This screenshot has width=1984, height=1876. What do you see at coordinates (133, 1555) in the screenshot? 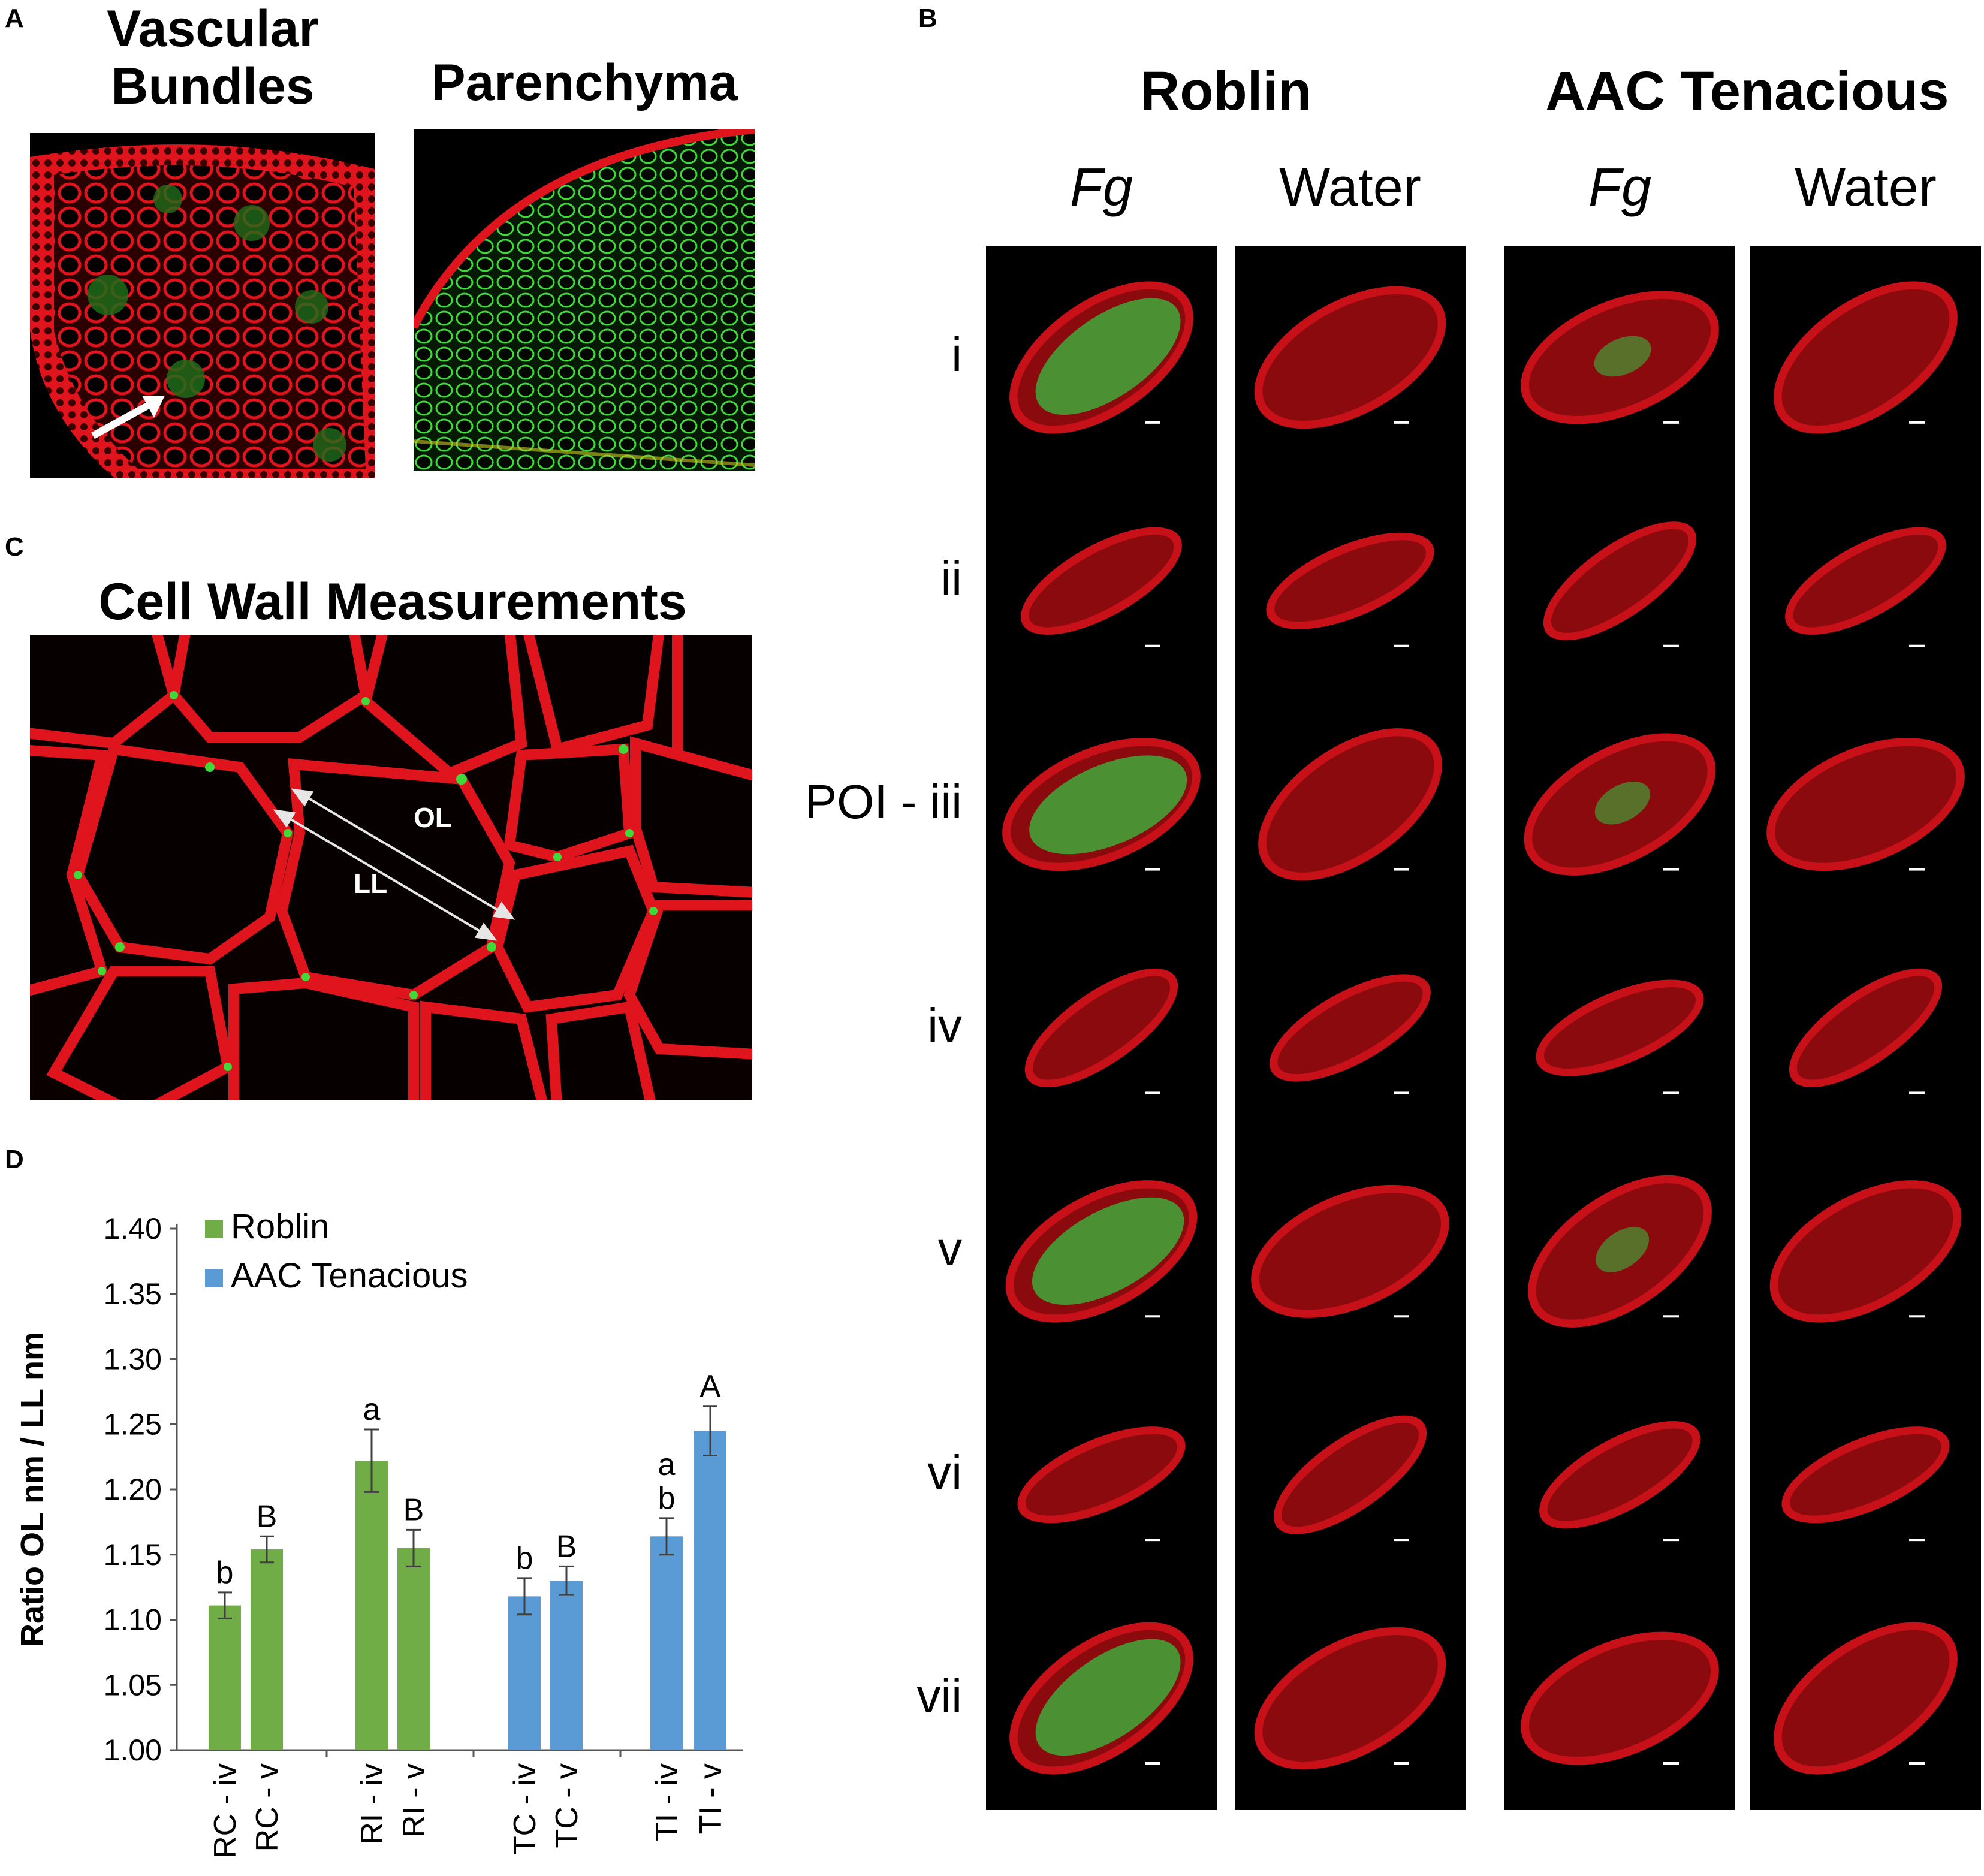
I see `y-tick-label: 1.15` at bounding box center [133, 1555].